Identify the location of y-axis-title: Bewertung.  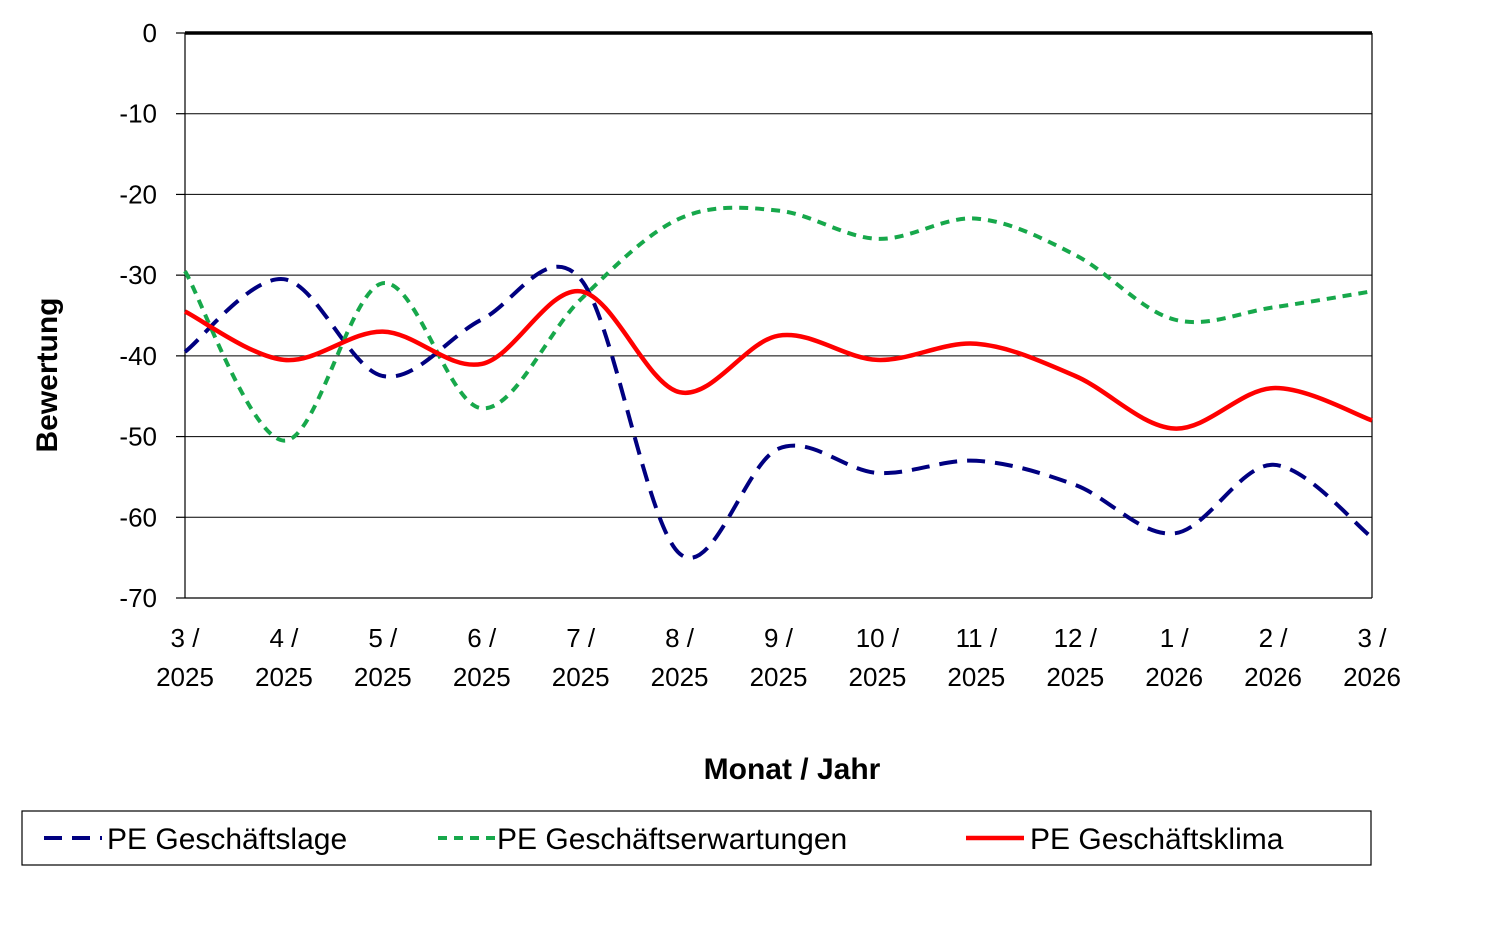
(47, 374).